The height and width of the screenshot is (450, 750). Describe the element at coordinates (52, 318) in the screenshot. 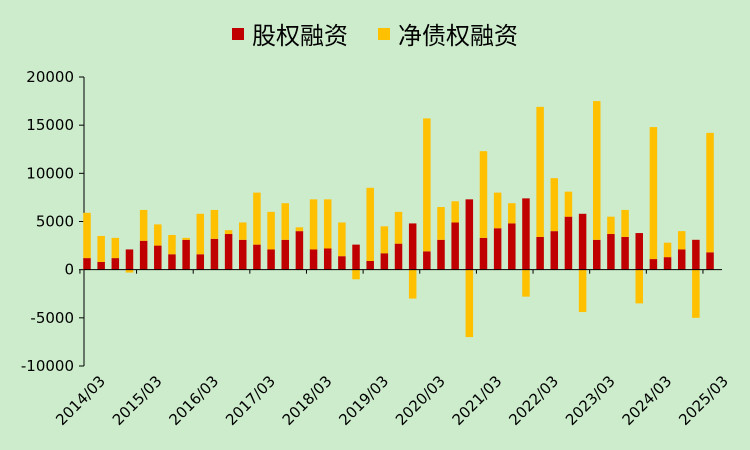

I see `y-tick-label: -5000` at that location.